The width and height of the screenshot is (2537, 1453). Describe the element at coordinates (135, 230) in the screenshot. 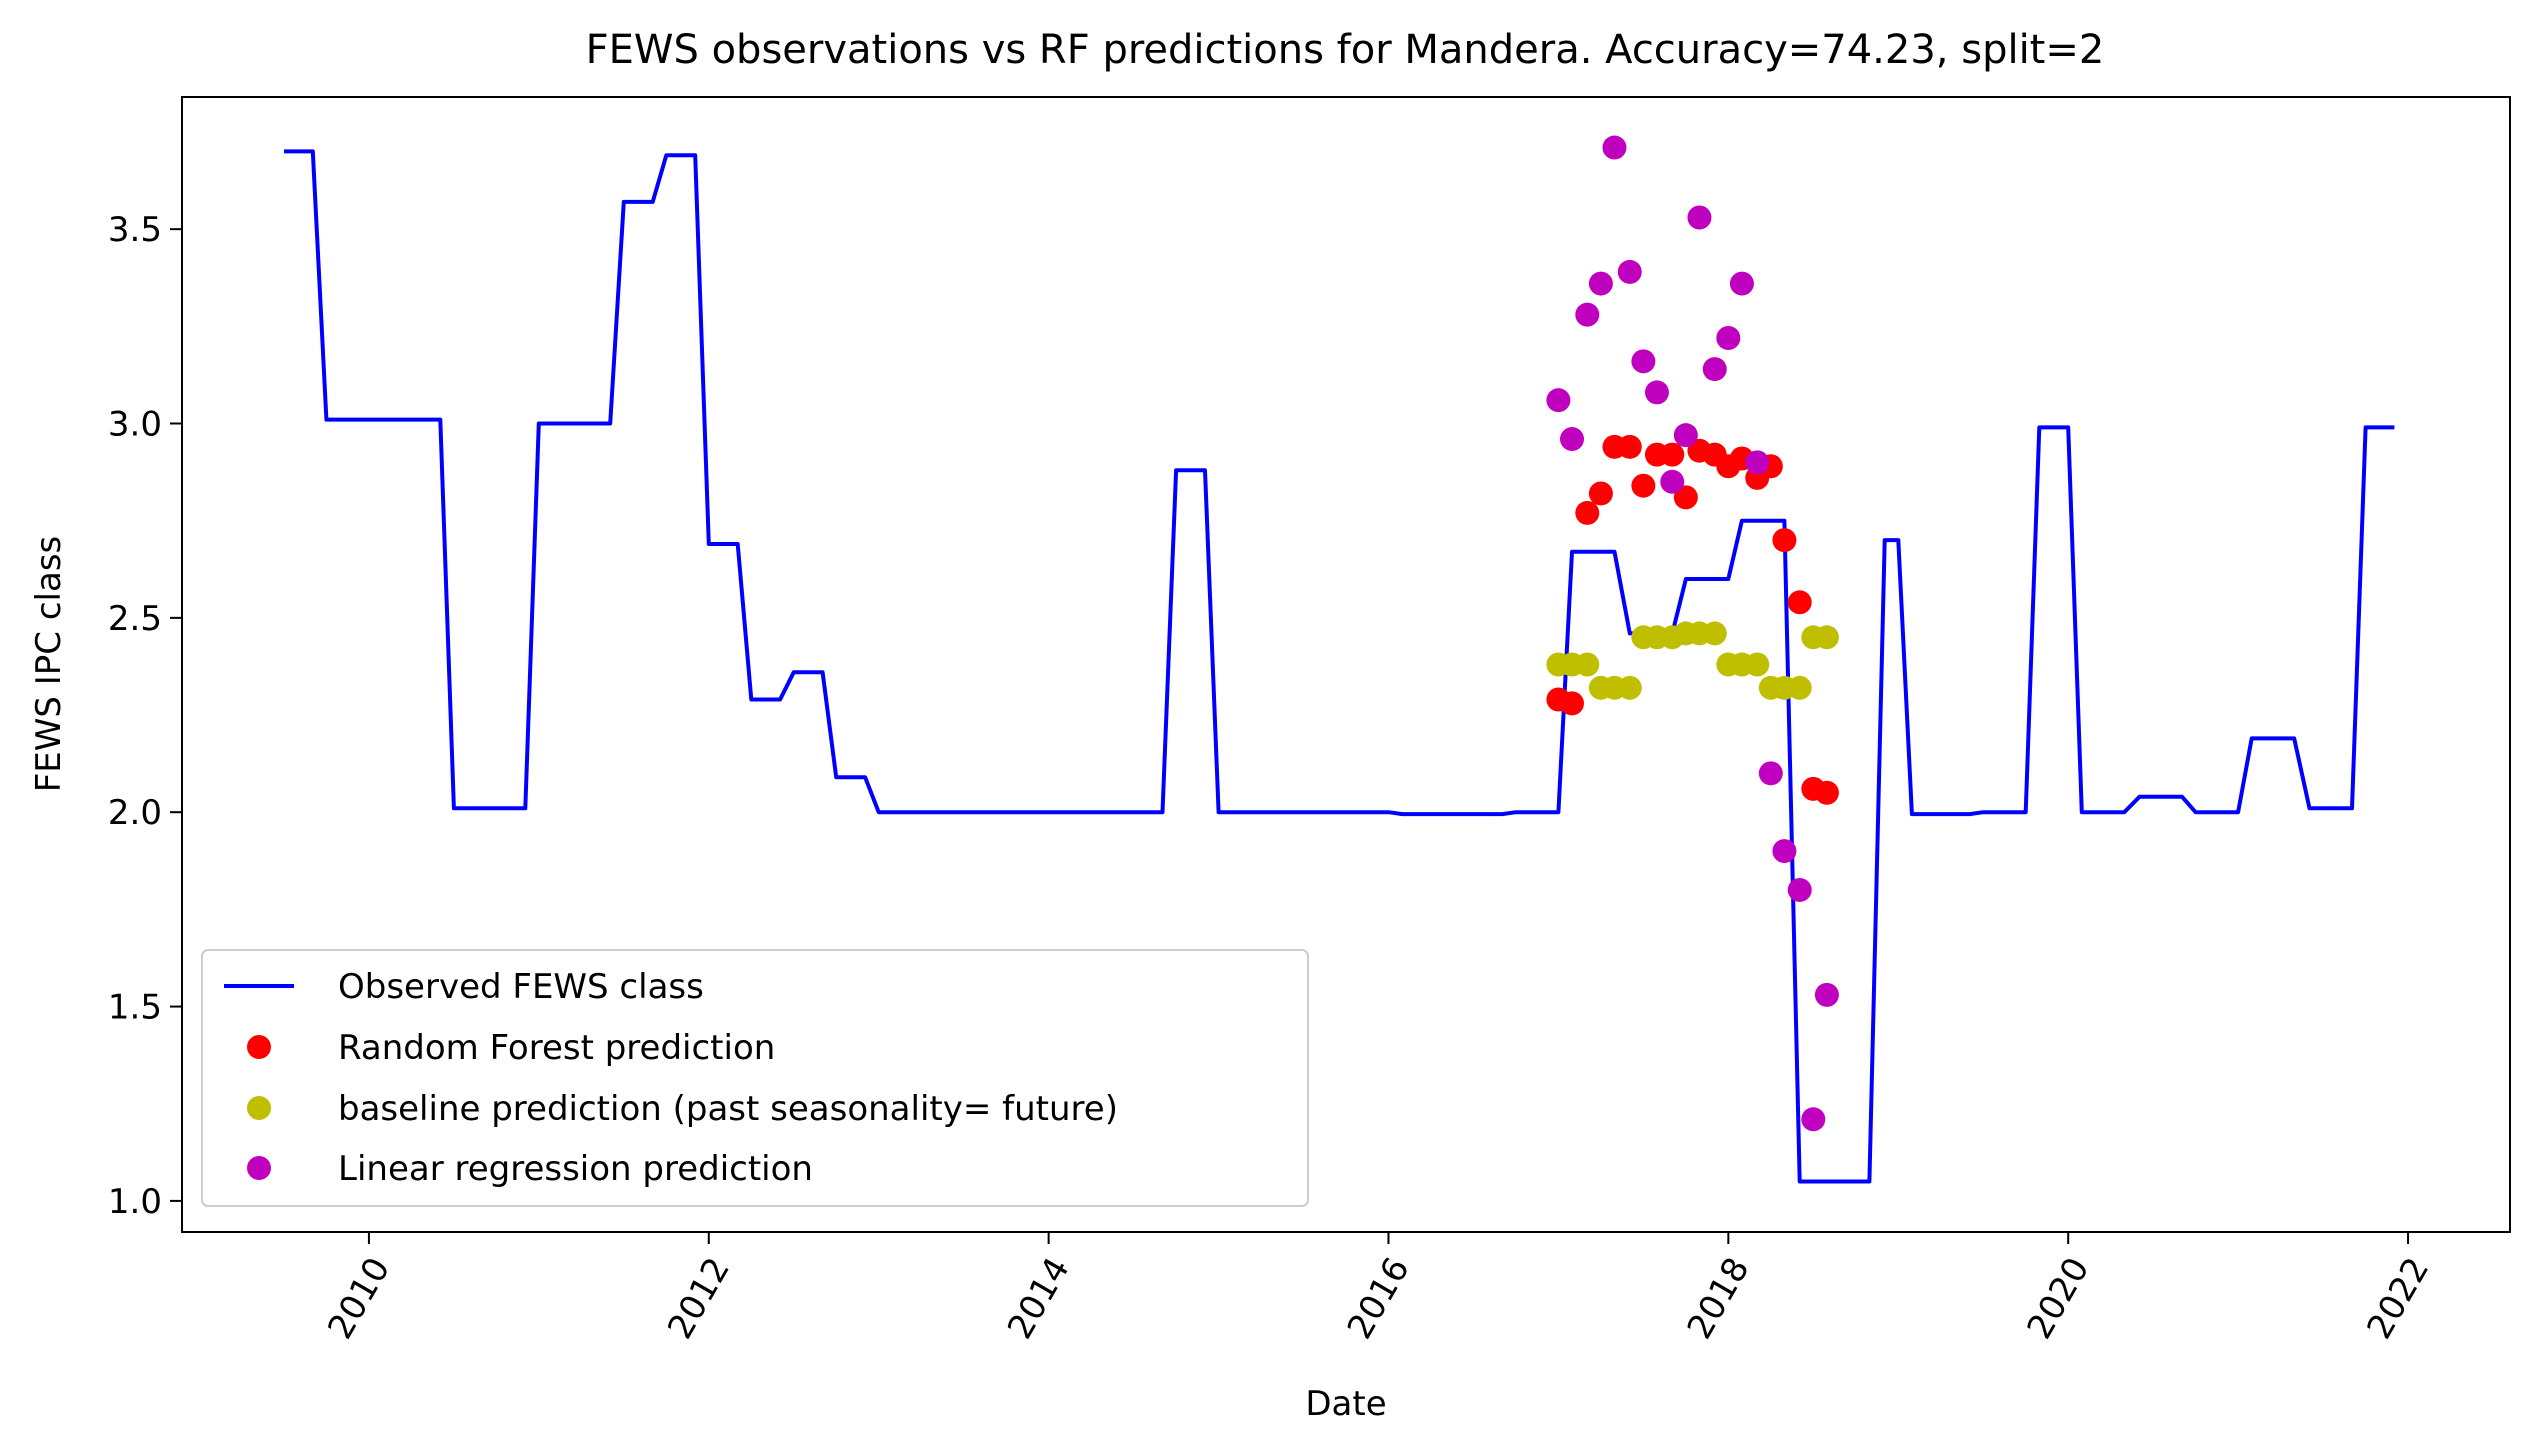

I see `y-tick-label: 3.5` at that location.